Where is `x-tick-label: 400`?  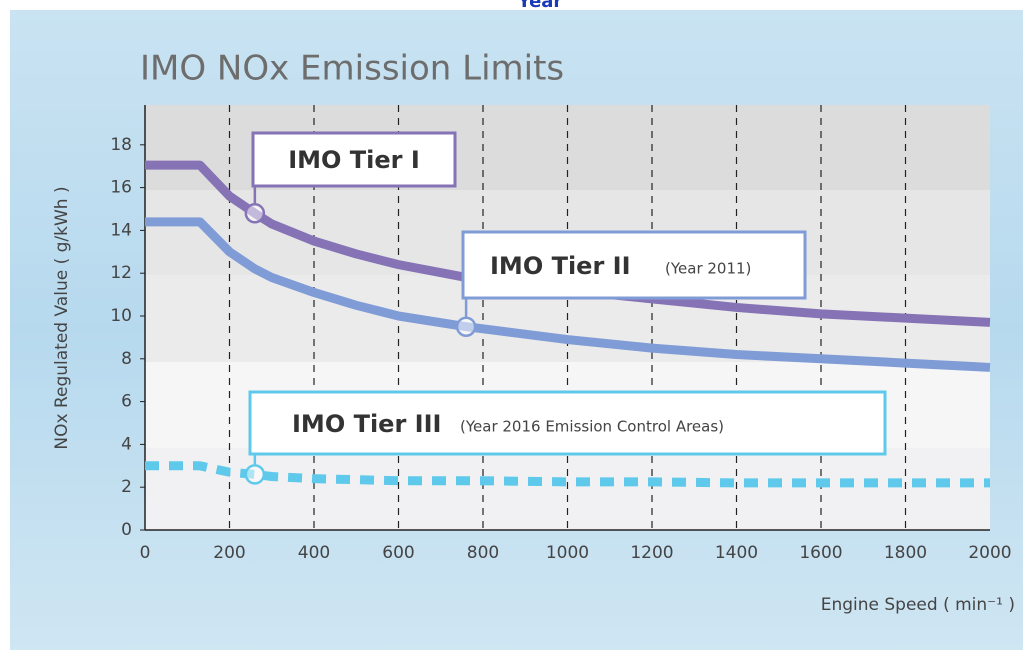 x-tick-label: 400 is located at coordinates (314, 553).